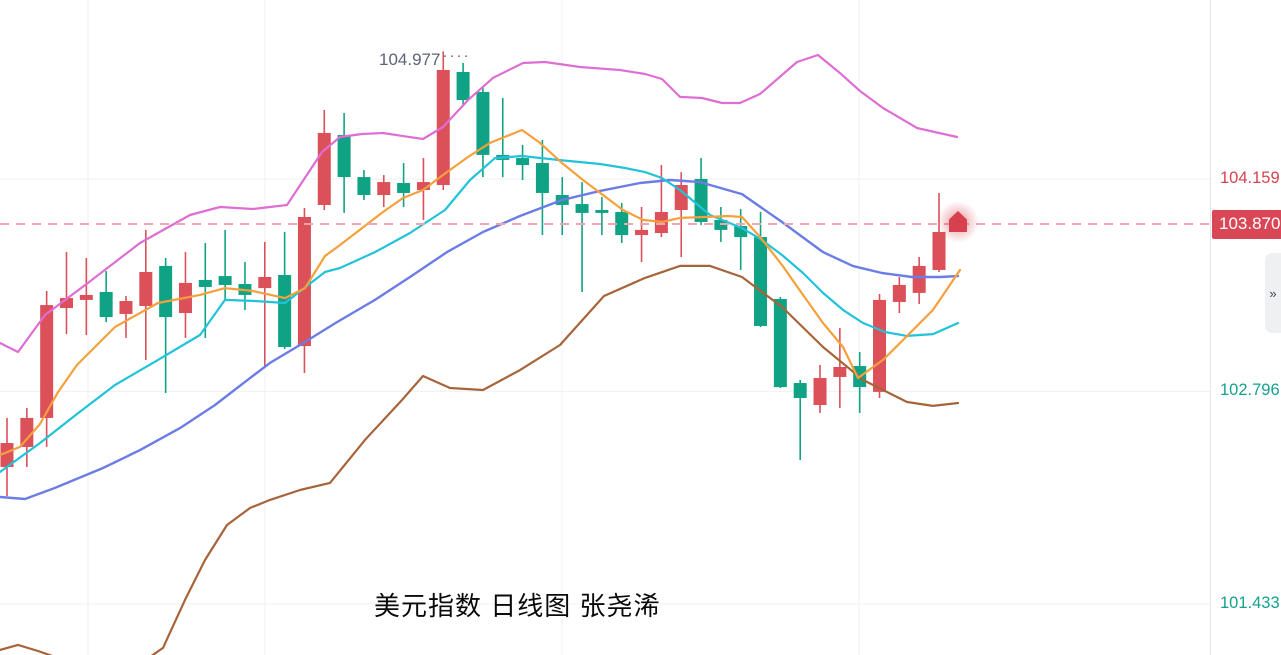 The image size is (1281, 655). I want to click on price-axis-separator, so click(1210, 327).